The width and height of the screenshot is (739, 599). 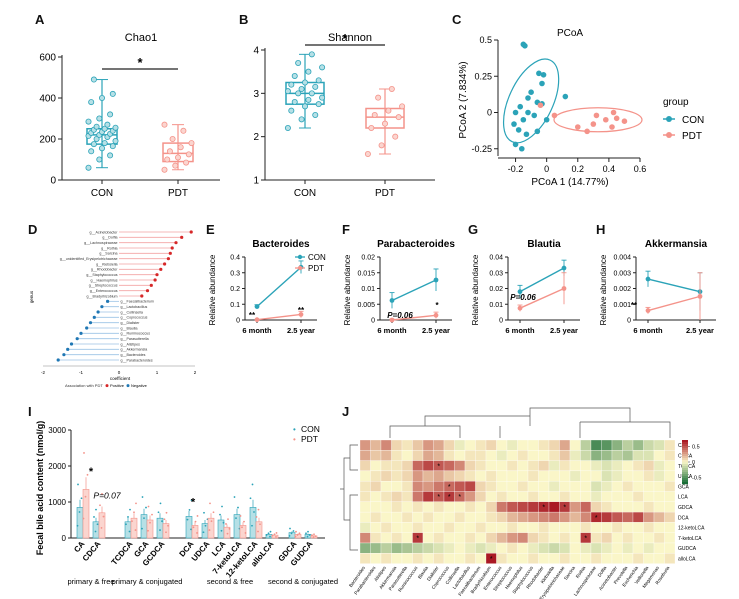 What do you see at coordinates (134, 318) in the screenshot?
I see `genus-label: g__Coprococcus` at bounding box center [134, 318].